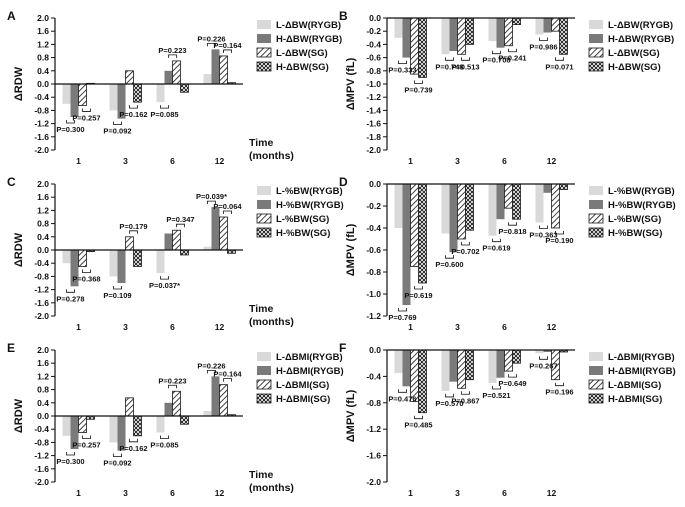 The height and width of the screenshot is (507, 685). I want to click on p-value-label: P=0.267, so click(543, 365).